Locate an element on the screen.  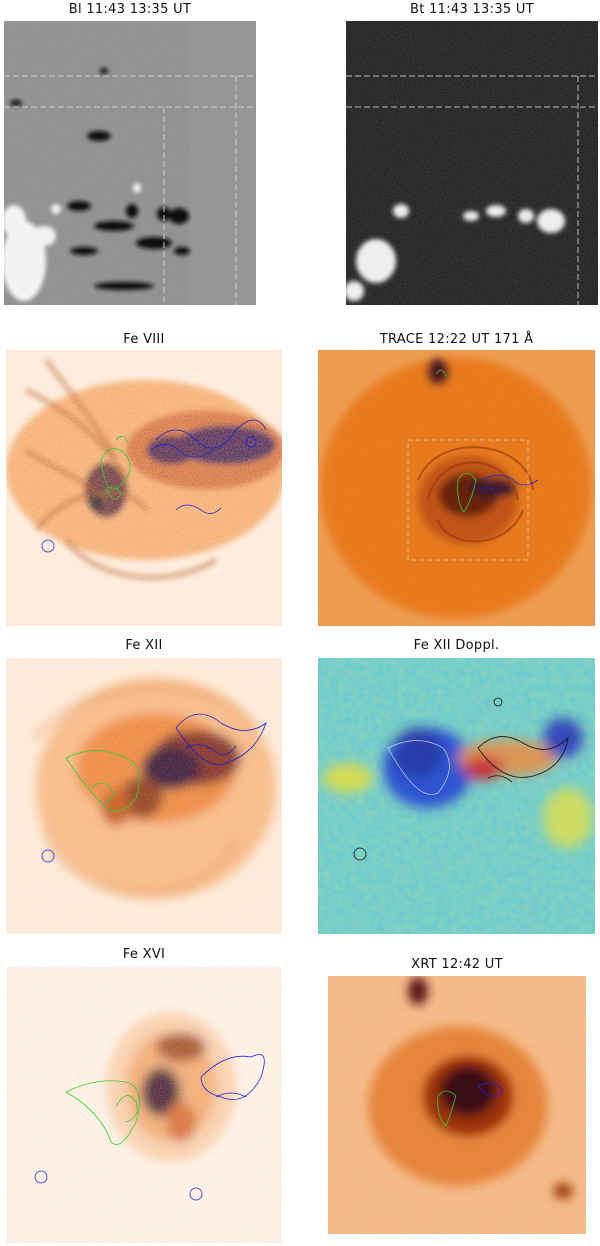
trace-171-image is located at coordinates (456, 488).